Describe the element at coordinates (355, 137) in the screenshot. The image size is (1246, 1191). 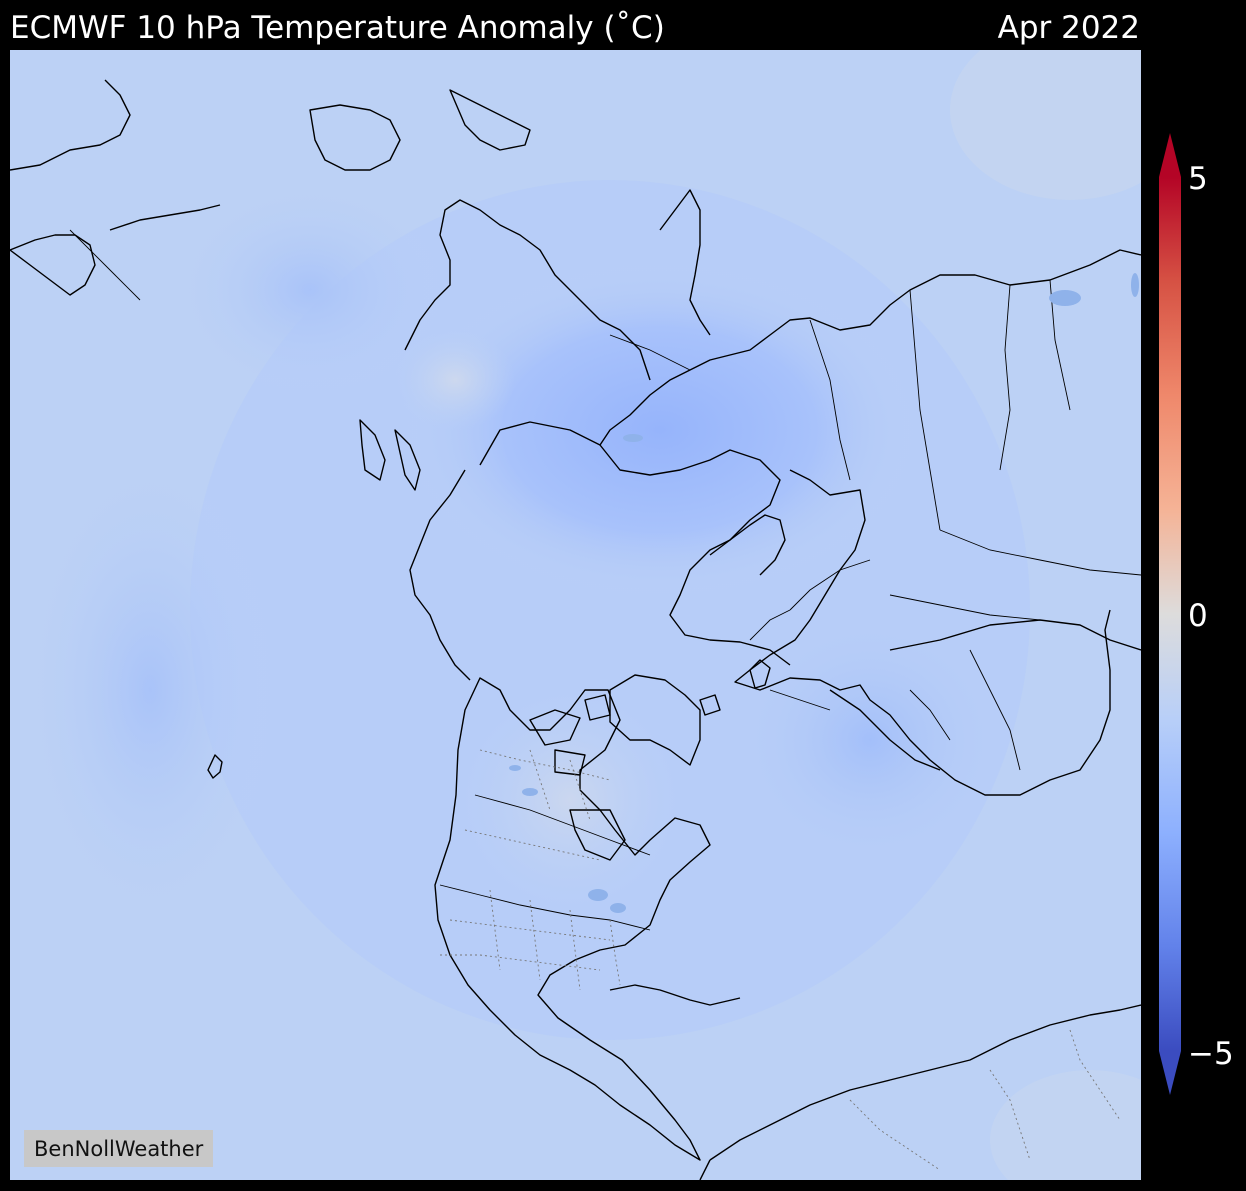
I see `asia-far-north` at that location.